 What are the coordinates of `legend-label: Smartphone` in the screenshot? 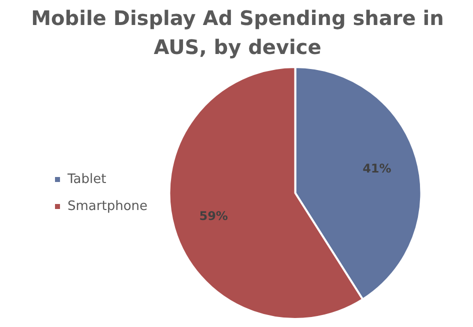 It's located at (108, 206).